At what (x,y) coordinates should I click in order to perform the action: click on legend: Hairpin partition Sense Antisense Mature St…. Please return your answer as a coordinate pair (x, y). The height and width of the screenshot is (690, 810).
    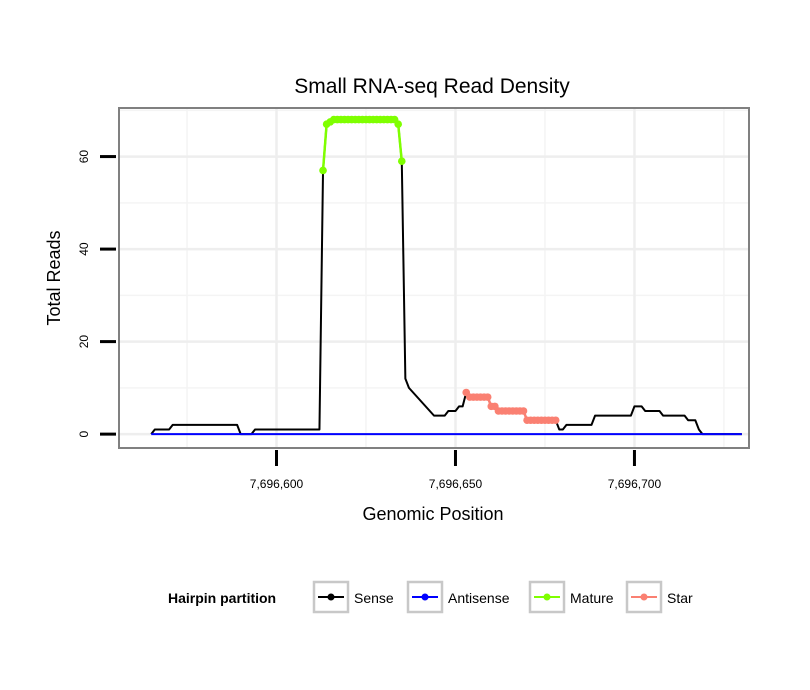
    Looking at the image, I should click on (430, 597).